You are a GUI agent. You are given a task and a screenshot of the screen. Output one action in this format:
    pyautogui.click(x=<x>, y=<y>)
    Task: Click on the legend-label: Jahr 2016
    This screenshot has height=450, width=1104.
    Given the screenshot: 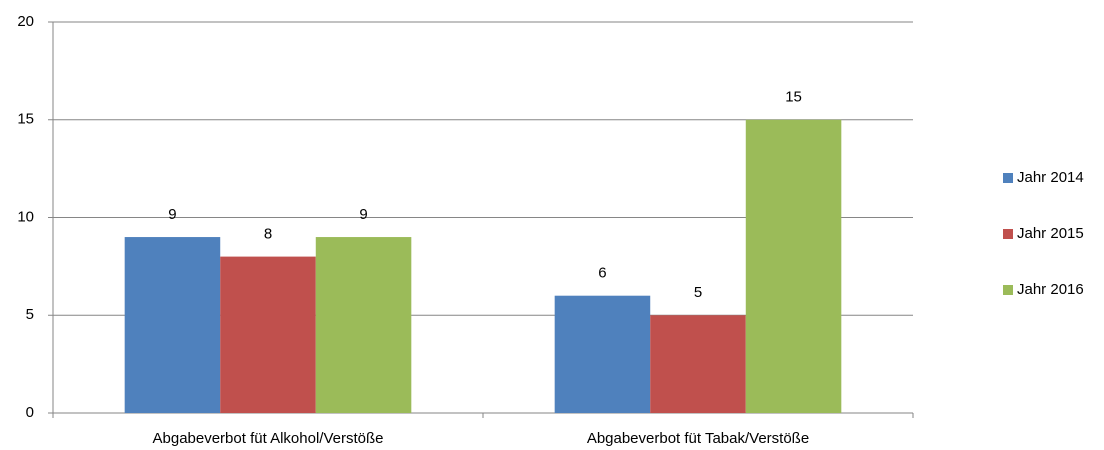 What is the action you would take?
    pyautogui.click(x=1050, y=289)
    